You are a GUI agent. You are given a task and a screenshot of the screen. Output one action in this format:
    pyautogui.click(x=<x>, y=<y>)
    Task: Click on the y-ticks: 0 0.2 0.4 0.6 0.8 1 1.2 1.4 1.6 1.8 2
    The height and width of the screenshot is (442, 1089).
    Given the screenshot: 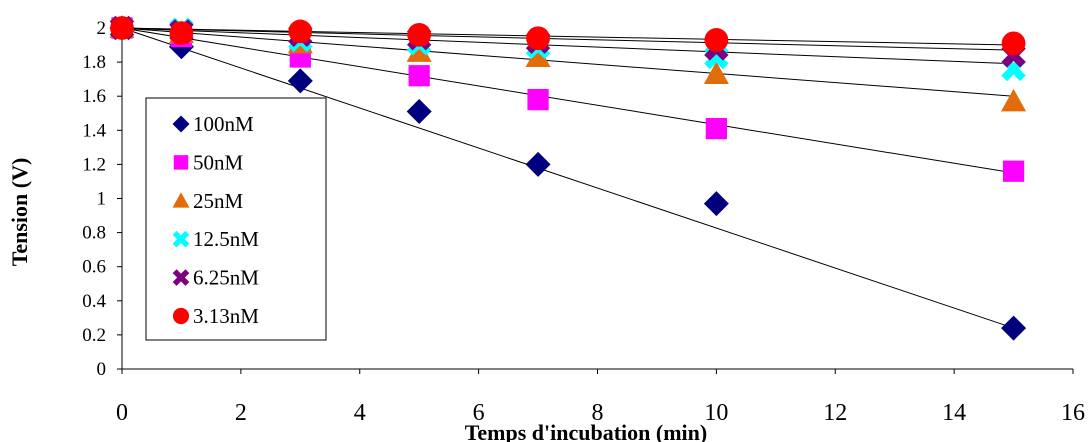 What is the action you would take?
    pyautogui.click(x=102, y=199)
    